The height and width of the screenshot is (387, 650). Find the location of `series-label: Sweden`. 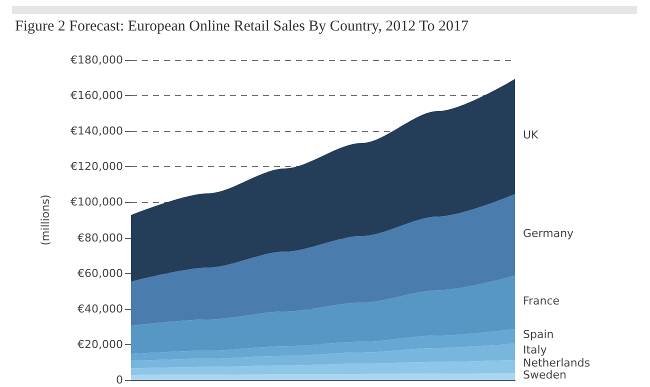

series-label: Sweden is located at coordinates (544, 375).